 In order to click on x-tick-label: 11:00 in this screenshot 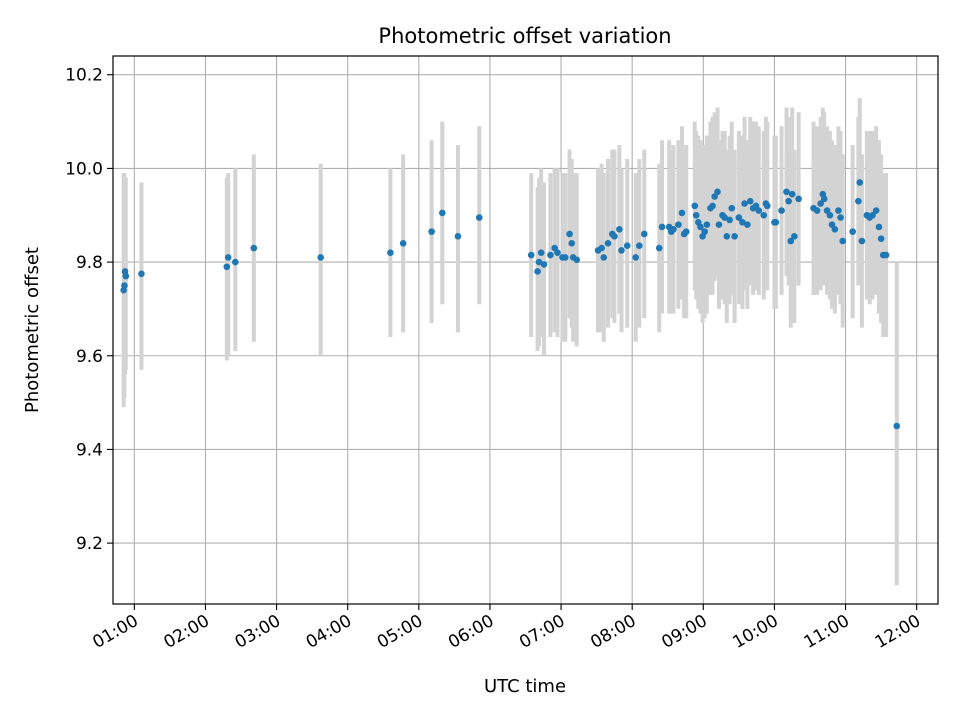, I will do `click(827, 632)`.